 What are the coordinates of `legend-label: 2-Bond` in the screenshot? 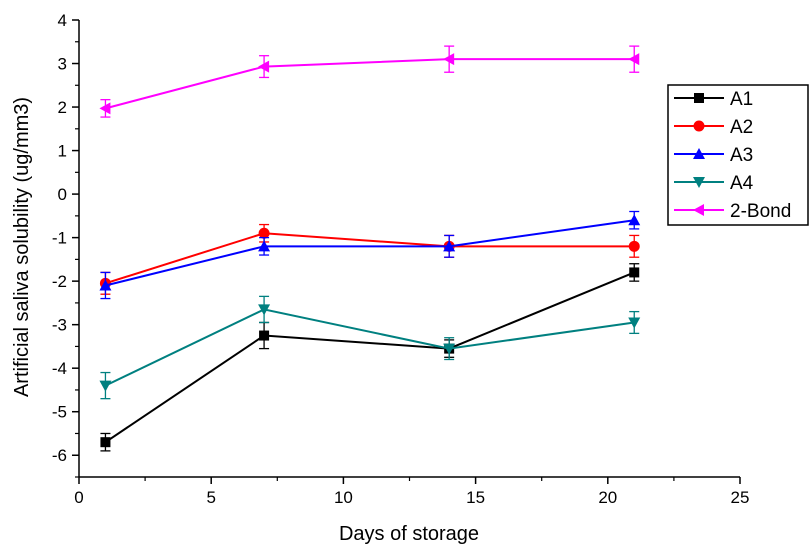 It's located at (760, 211).